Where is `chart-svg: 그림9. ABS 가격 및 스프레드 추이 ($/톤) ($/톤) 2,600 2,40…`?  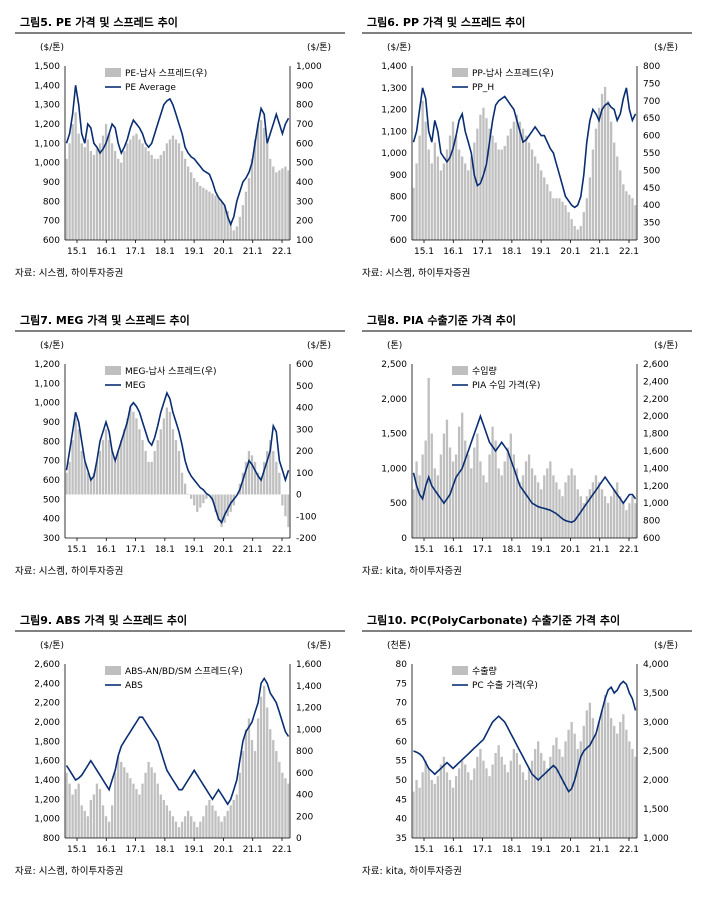
chart-svg: 그림9. ABS 가격 및 스프레드 추이 ($/톤) ($/톤) 2,600 2,40… is located at coordinates (180, 745).